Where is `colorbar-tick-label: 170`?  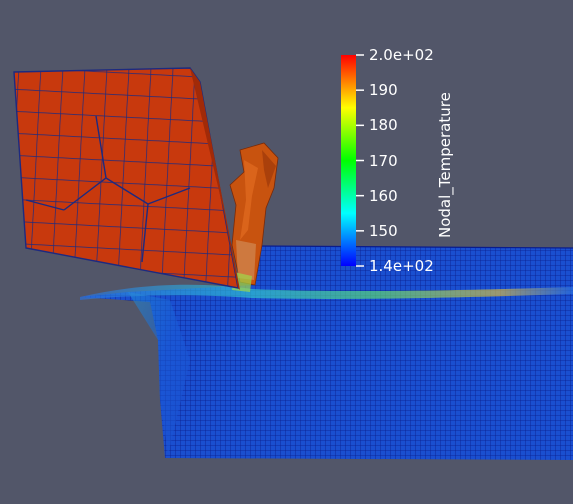
colorbar-tick-label: 170 is located at coordinates (383, 160).